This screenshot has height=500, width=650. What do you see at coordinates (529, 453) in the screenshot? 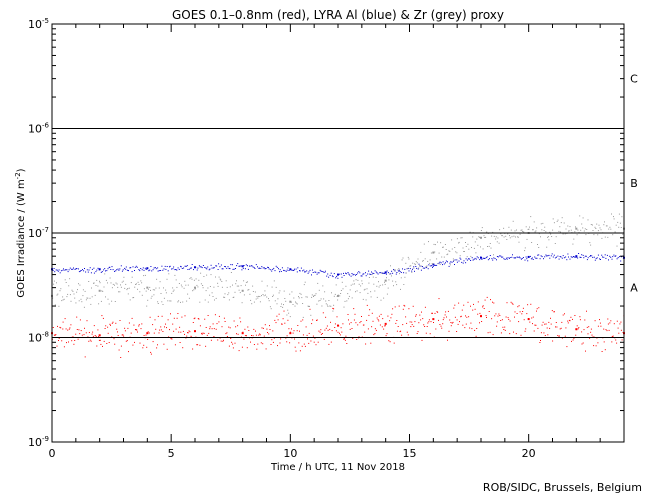
I see `x-tick-label: 20` at bounding box center [529, 453].